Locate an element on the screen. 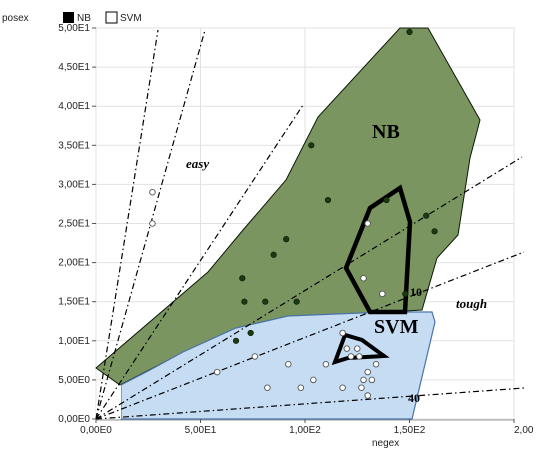  svm-hull-outline is located at coordinates (360, 349).